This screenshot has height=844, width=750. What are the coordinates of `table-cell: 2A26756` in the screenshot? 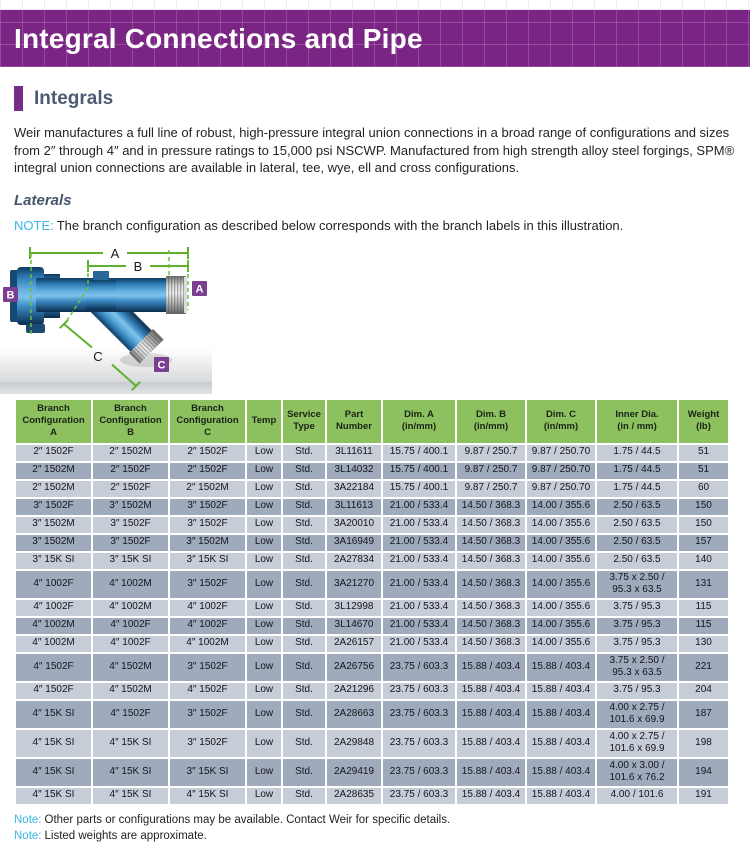 It's located at (354, 667).